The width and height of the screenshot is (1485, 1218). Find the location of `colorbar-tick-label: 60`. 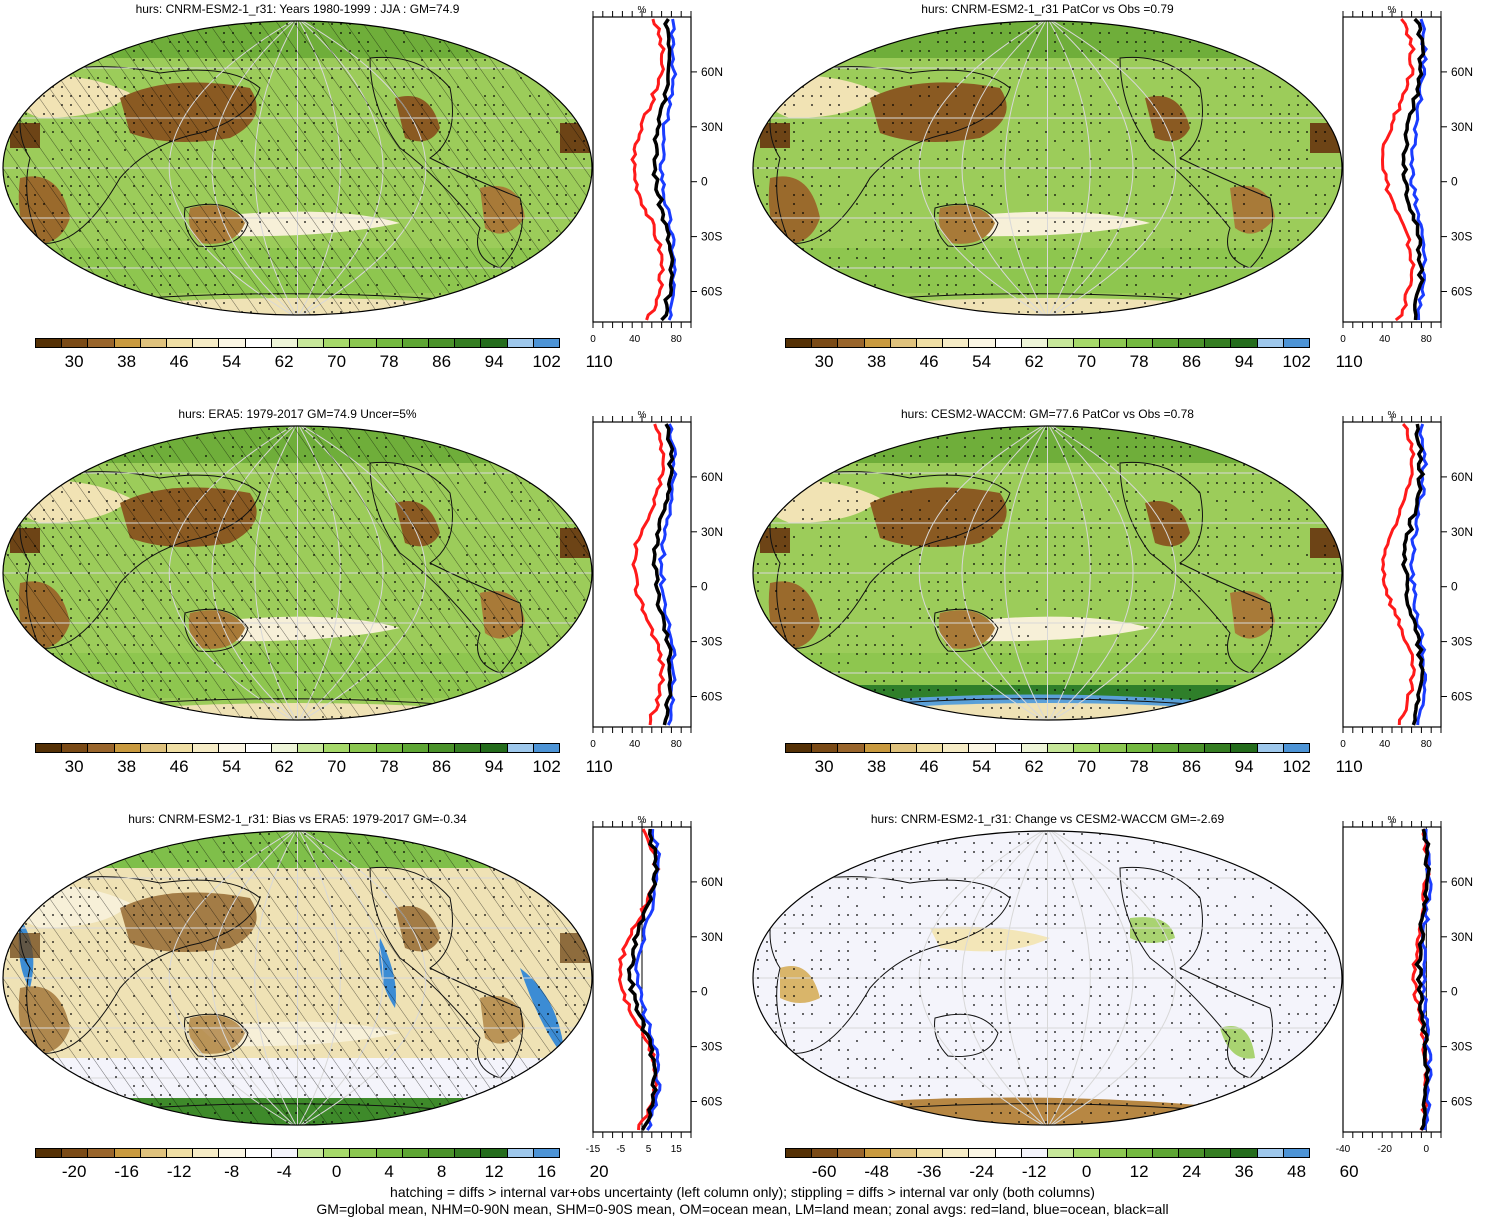

colorbar-tick-label: 60 is located at coordinates (1349, 1171).